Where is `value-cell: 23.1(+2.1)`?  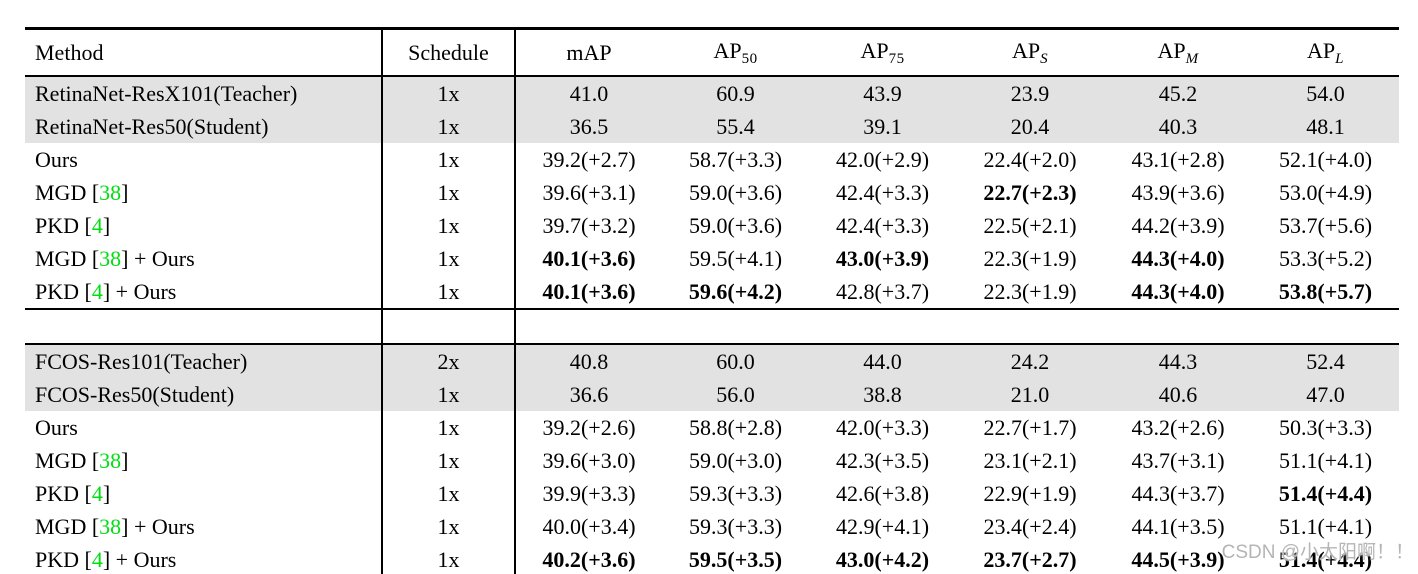
value-cell: 23.1(+2.1) is located at coordinates (1030, 460).